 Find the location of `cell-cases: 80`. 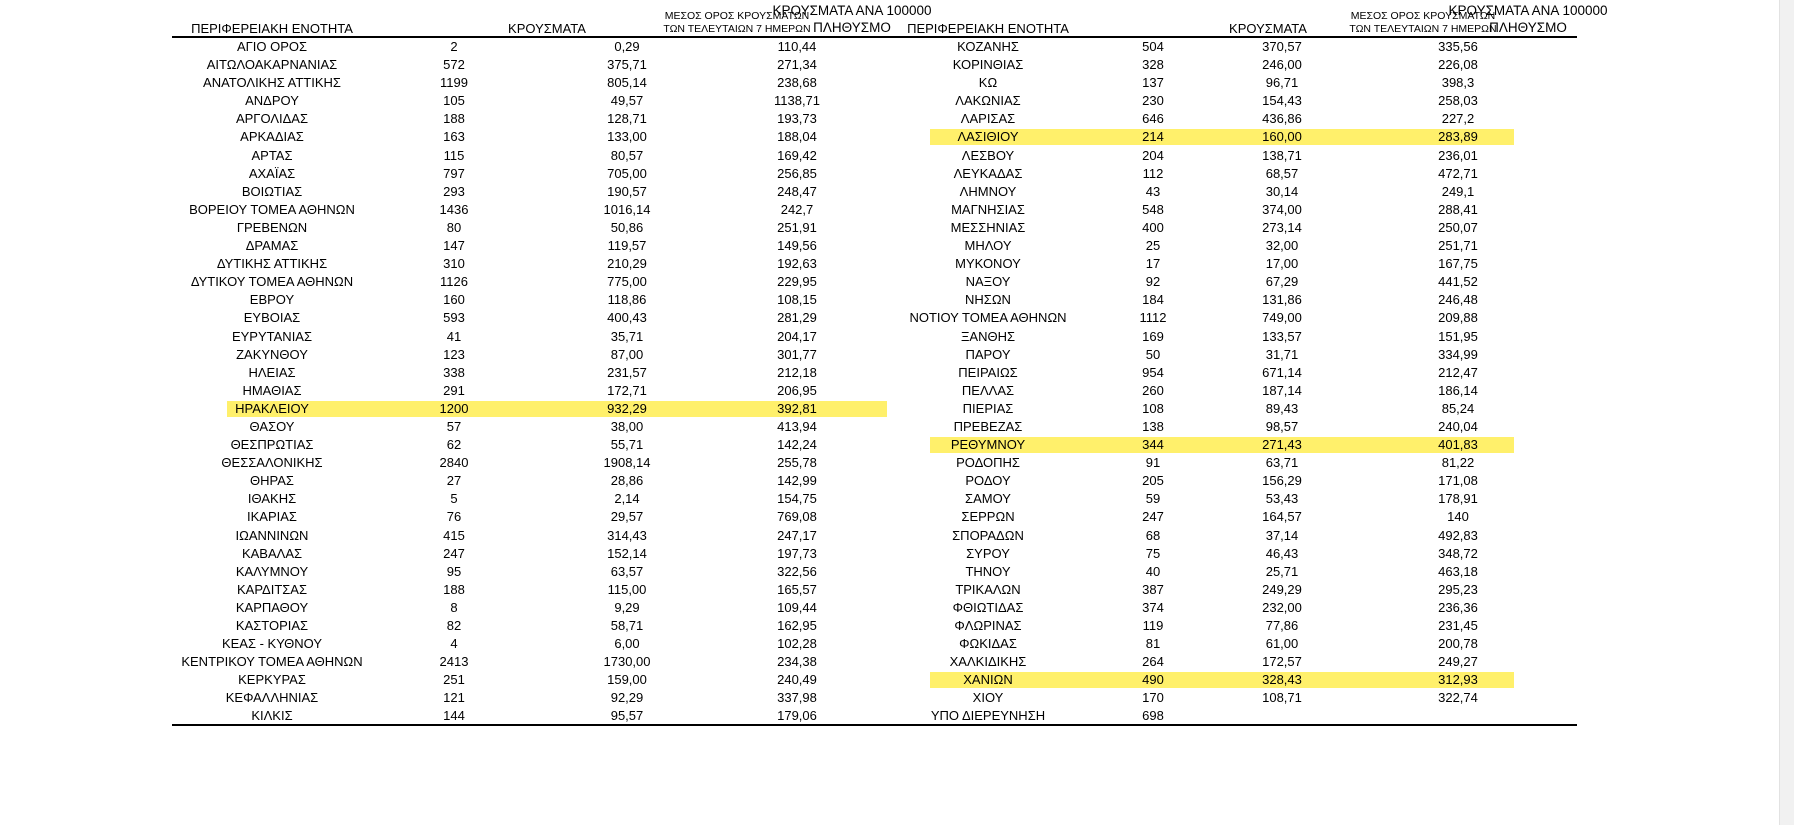

cell-cases: 80 is located at coordinates (454, 227).